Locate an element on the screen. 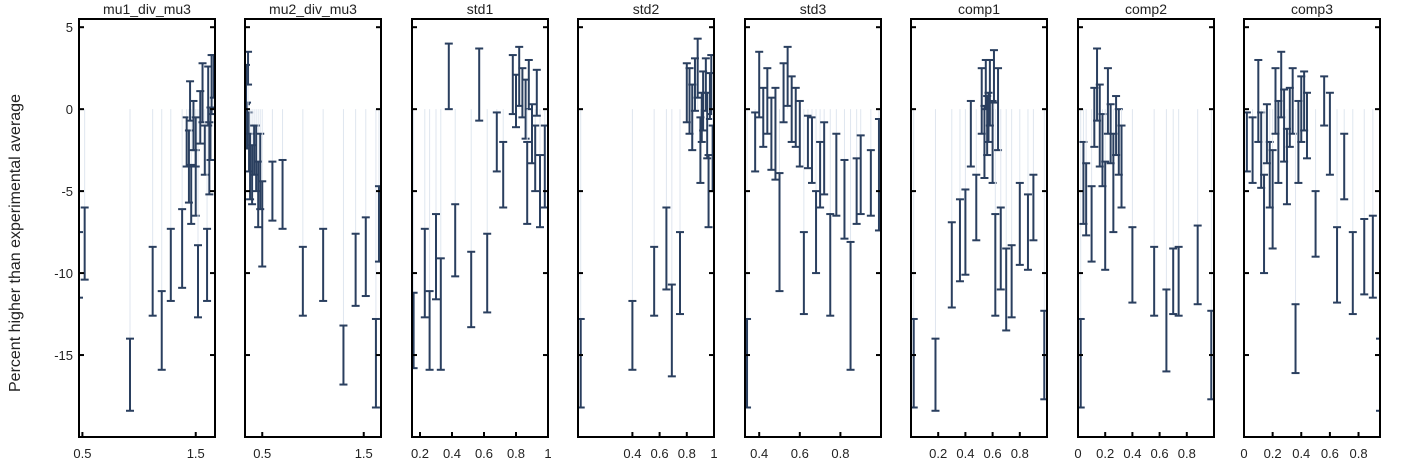 The width and height of the screenshot is (1420, 472). panel-2-x-tick-label-3: 0.8 is located at coordinates (516, 453).